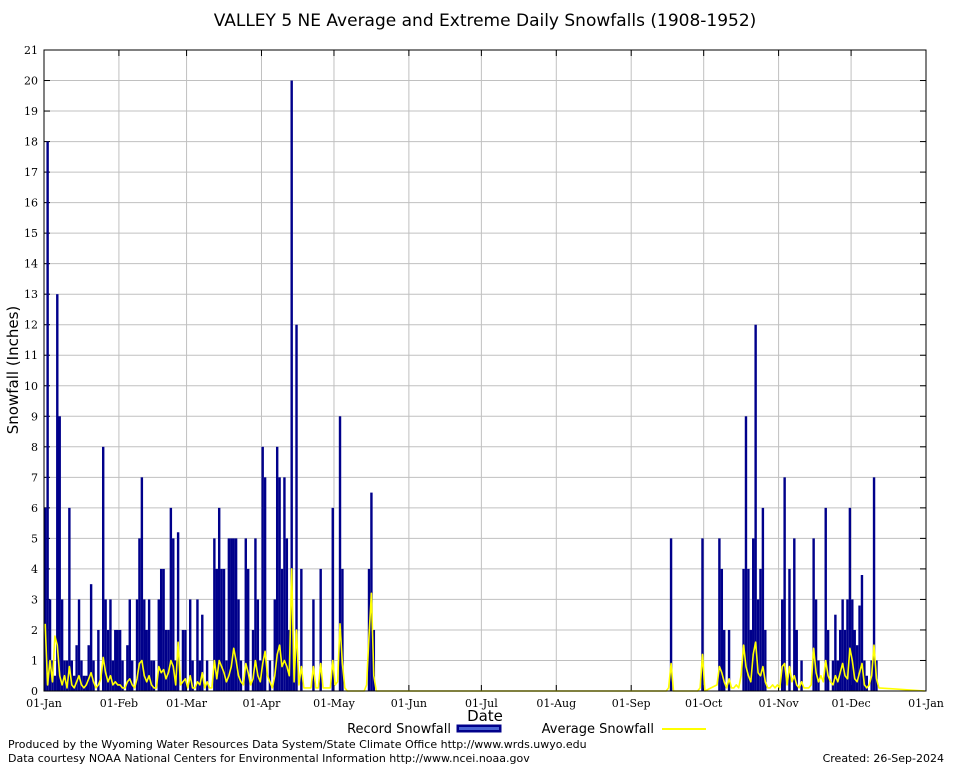  Describe the element at coordinates (31, 81) in the screenshot. I see `y-tick-label: 20` at that location.